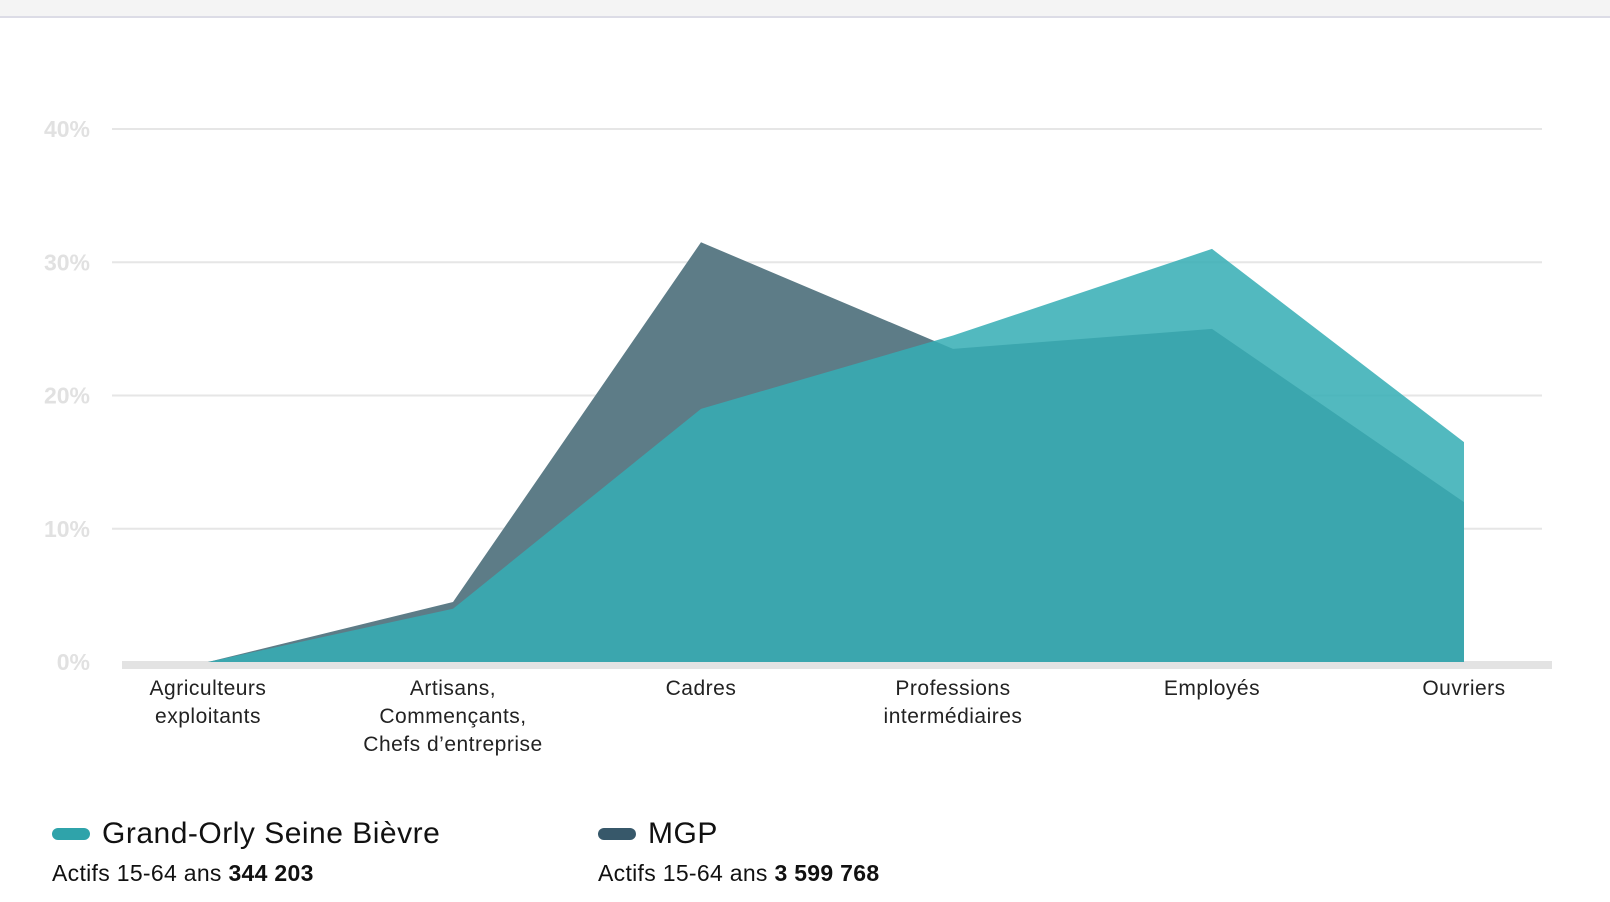 The height and width of the screenshot is (902, 1610). Describe the element at coordinates (701, 688) in the screenshot. I see `x-tick-label: Cadres` at that location.